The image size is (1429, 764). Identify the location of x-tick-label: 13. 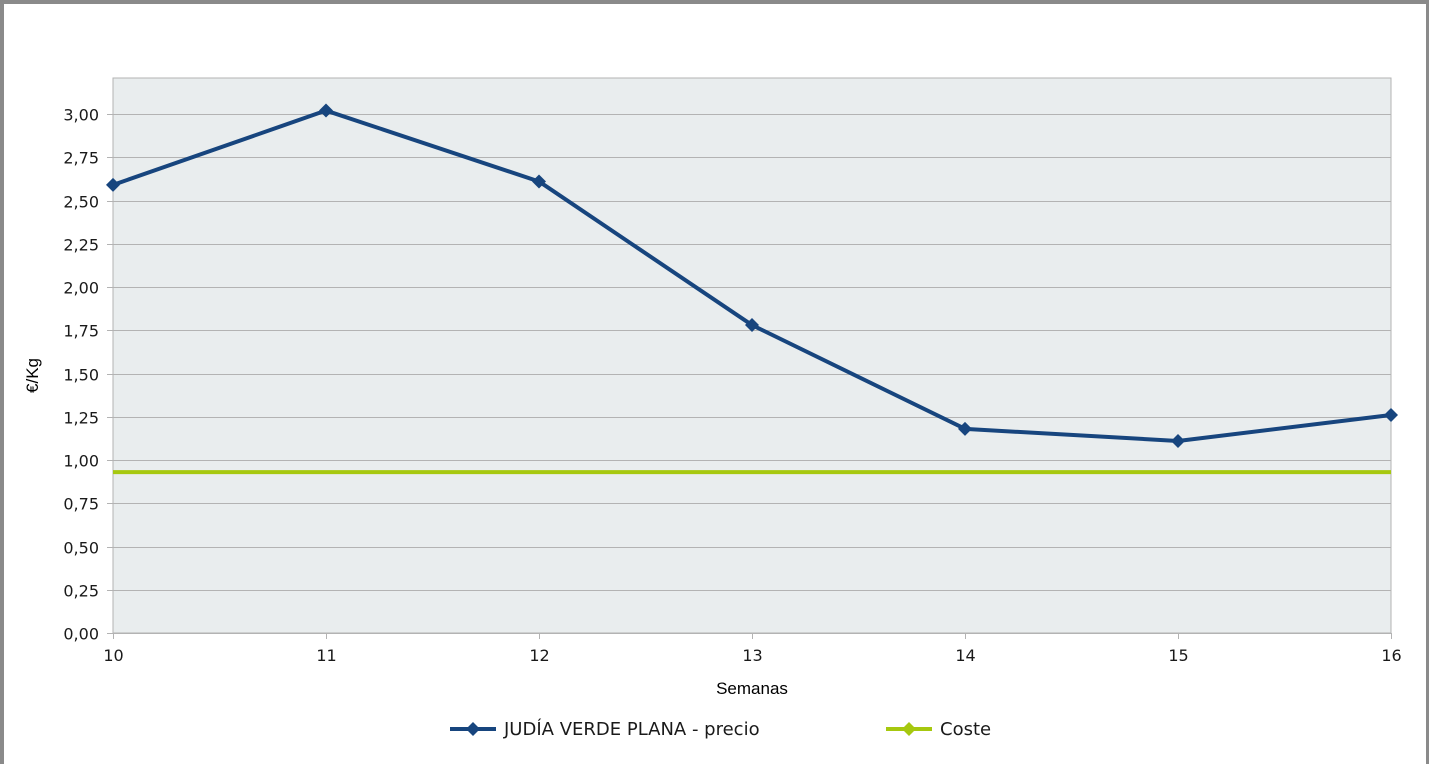
(752, 655).